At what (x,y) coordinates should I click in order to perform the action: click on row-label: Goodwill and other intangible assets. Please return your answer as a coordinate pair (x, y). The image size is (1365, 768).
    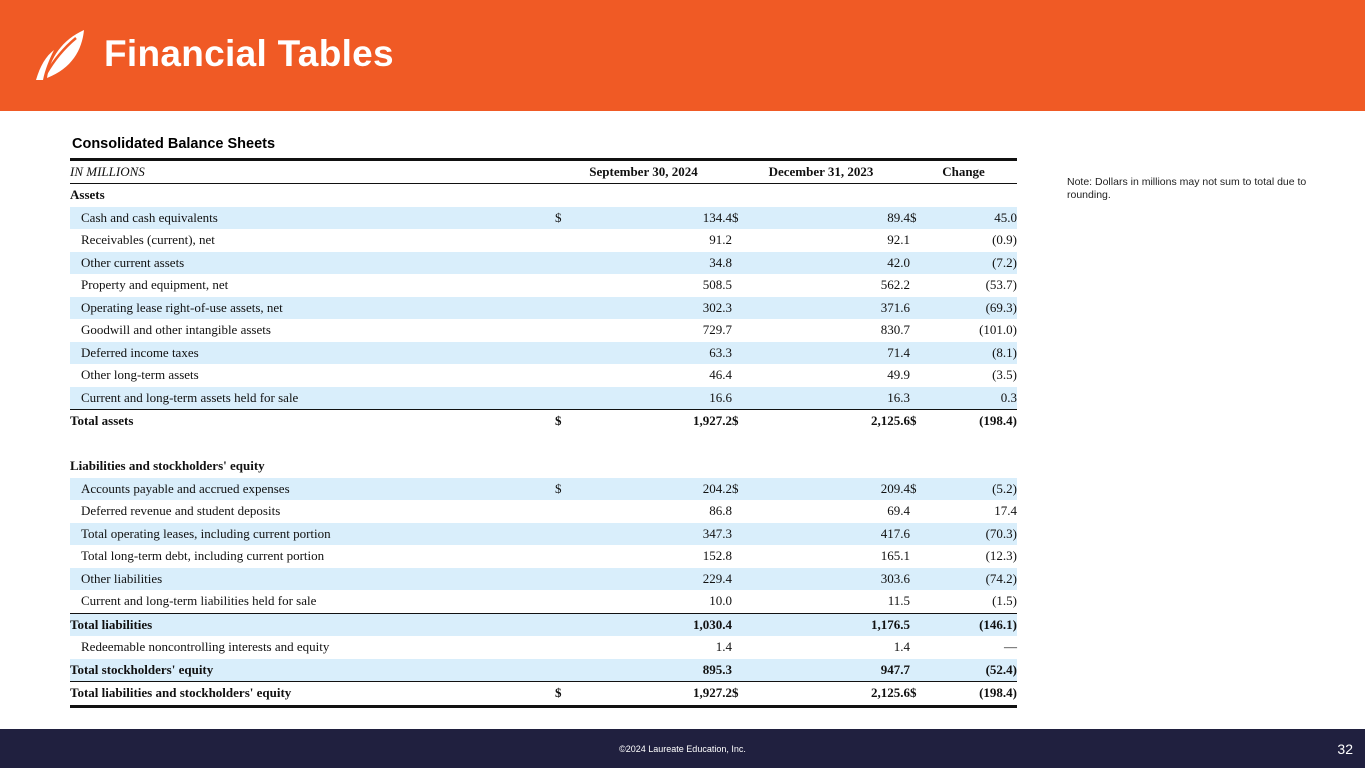
    Looking at the image, I should click on (176, 330).